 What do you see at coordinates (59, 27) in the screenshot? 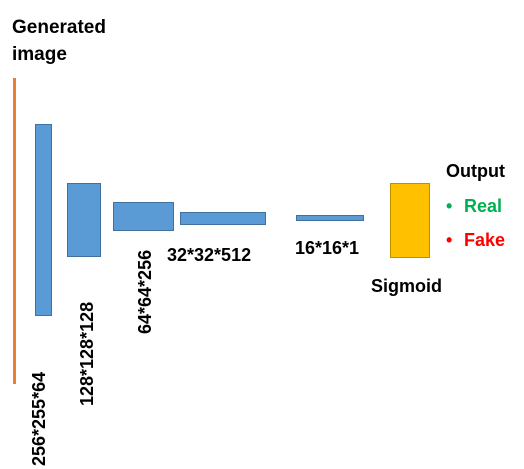
I see `title-line-1: Generated` at bounding box center [59, 27].